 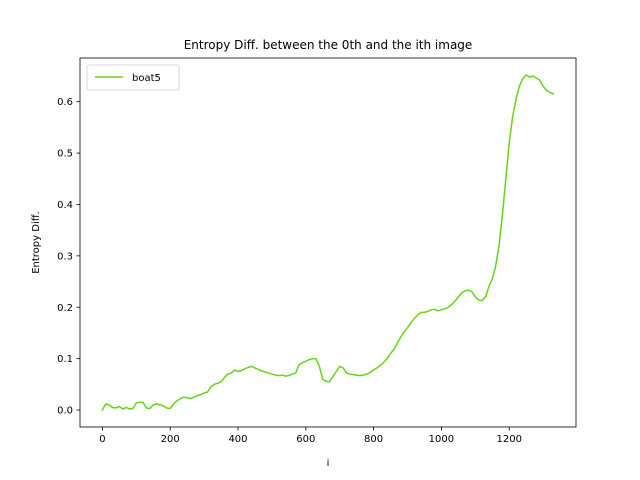 I want to click on legend: boat5, so click(x=133, y=77).